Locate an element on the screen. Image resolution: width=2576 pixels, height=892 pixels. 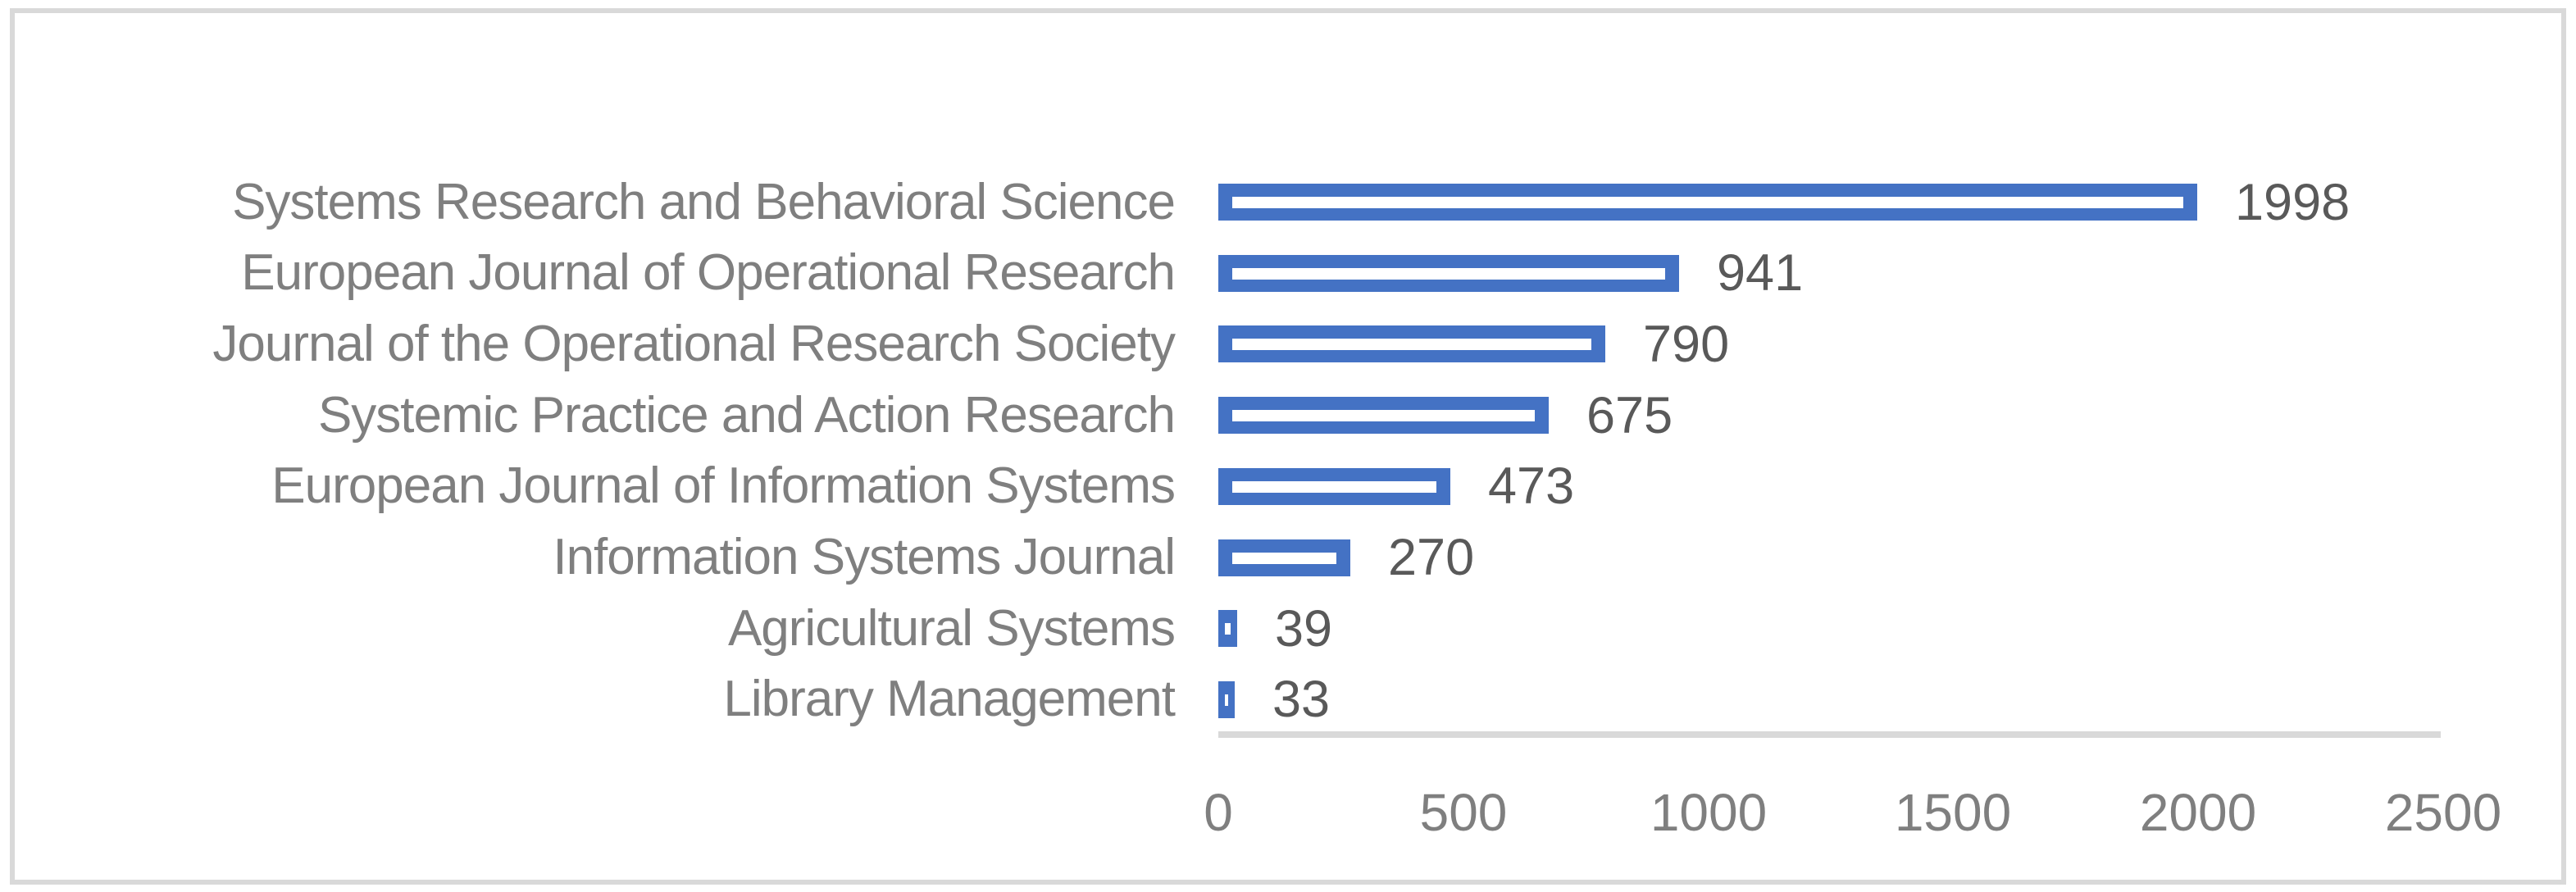
value-label: 33 is located at coordinates (1301, 699).